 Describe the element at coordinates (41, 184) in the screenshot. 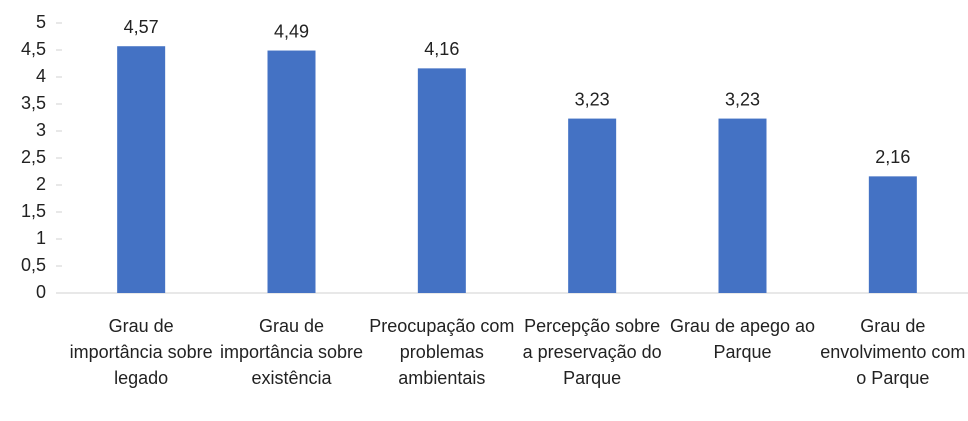

I see `y-tick-label: 2` at that location.